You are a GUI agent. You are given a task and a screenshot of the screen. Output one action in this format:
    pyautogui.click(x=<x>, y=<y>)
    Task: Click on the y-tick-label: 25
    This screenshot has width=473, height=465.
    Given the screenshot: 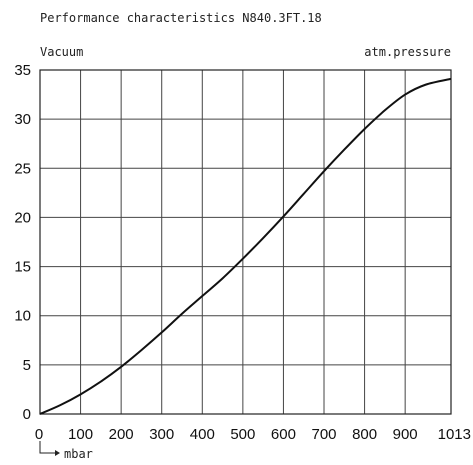 What is the action you would take?
    pyautogui.click(x=22, y=168)
    